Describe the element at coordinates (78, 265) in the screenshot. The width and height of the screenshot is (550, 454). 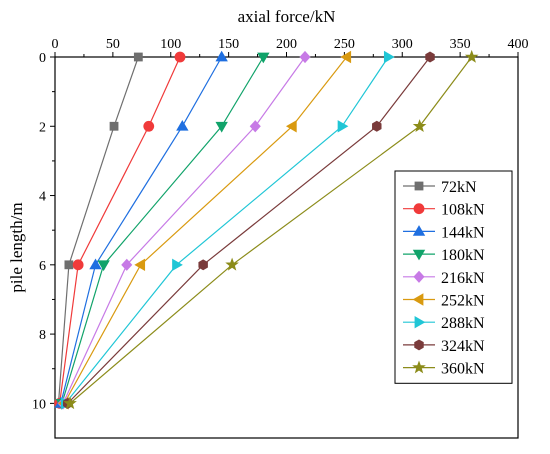
I see `point-108kN-6m` at that location.